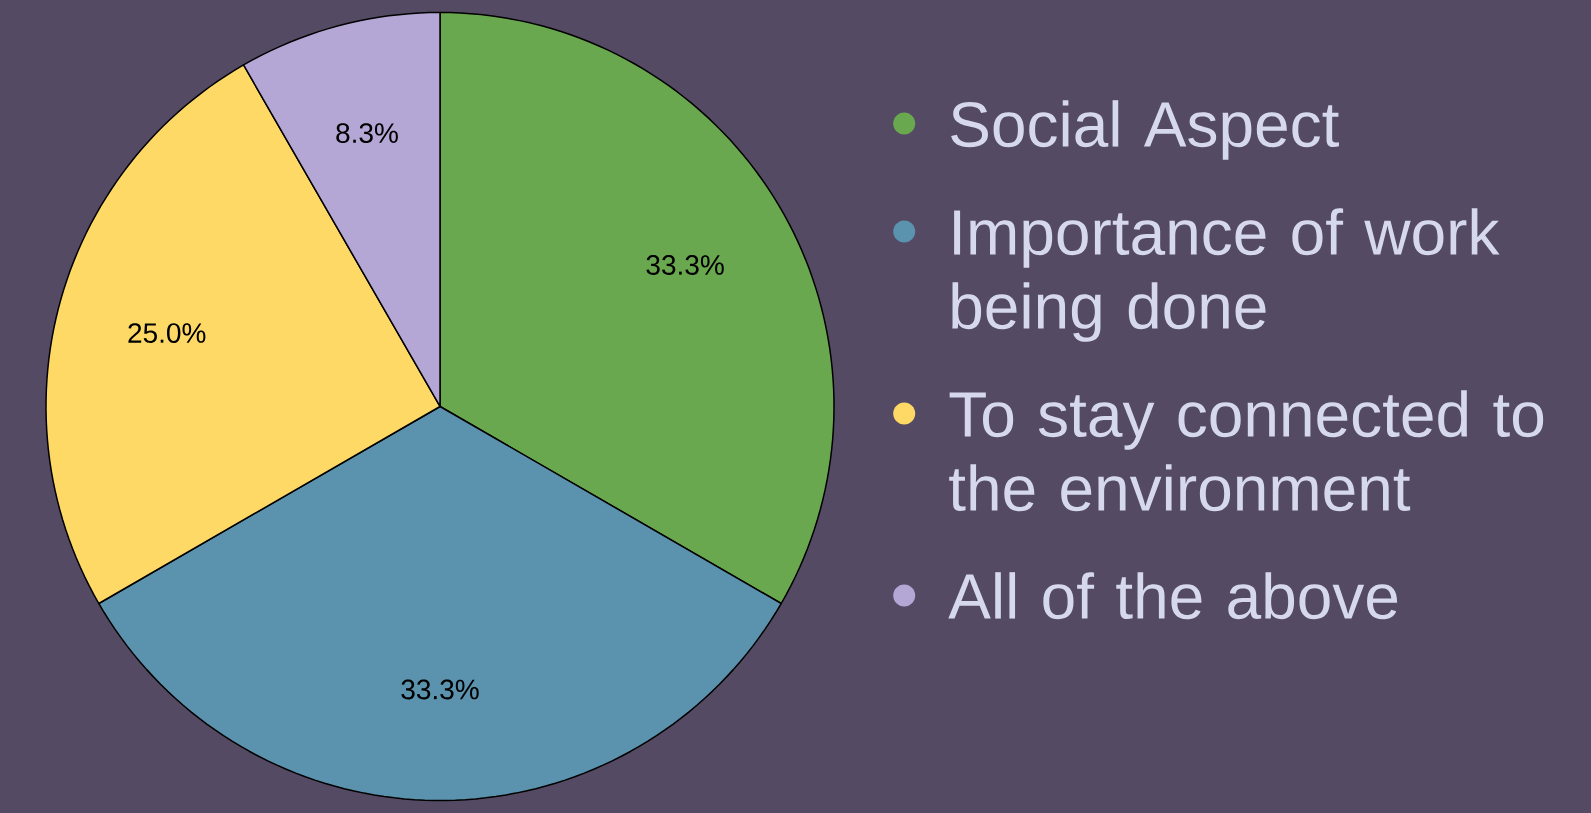 This screenshot has height=813, width=1591. What do you see at coordinates (1226, 275) in the screenshot?
I see `legend-label: Importance of work being done` at bounding box center [1226, 275].